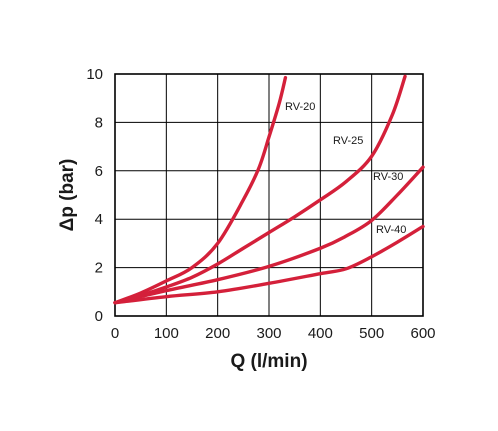 The height and width of the screenshot is (431, 498). Describe the element at coordinates (345, 168) in the screenshot. I see `series-labels: RV-20 RV-25 RV-30 RV-40` at that location.